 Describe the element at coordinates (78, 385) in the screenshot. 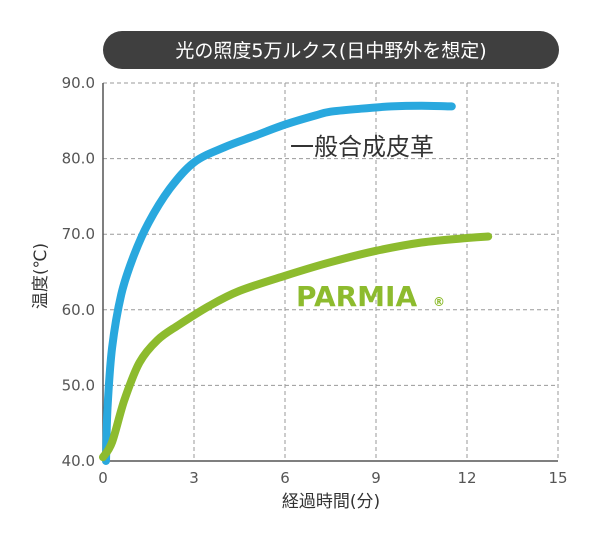

I see `y-tick-label: 50.0` at that location.